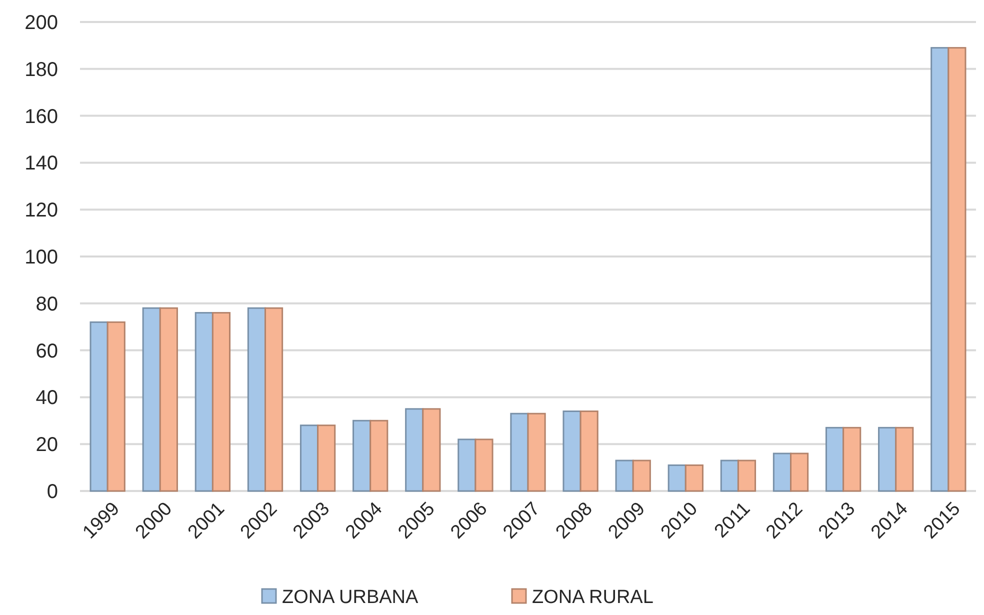 This screenshot has height=615, width=984. I want to click on y-tick-label: 160, so click(41, 117).